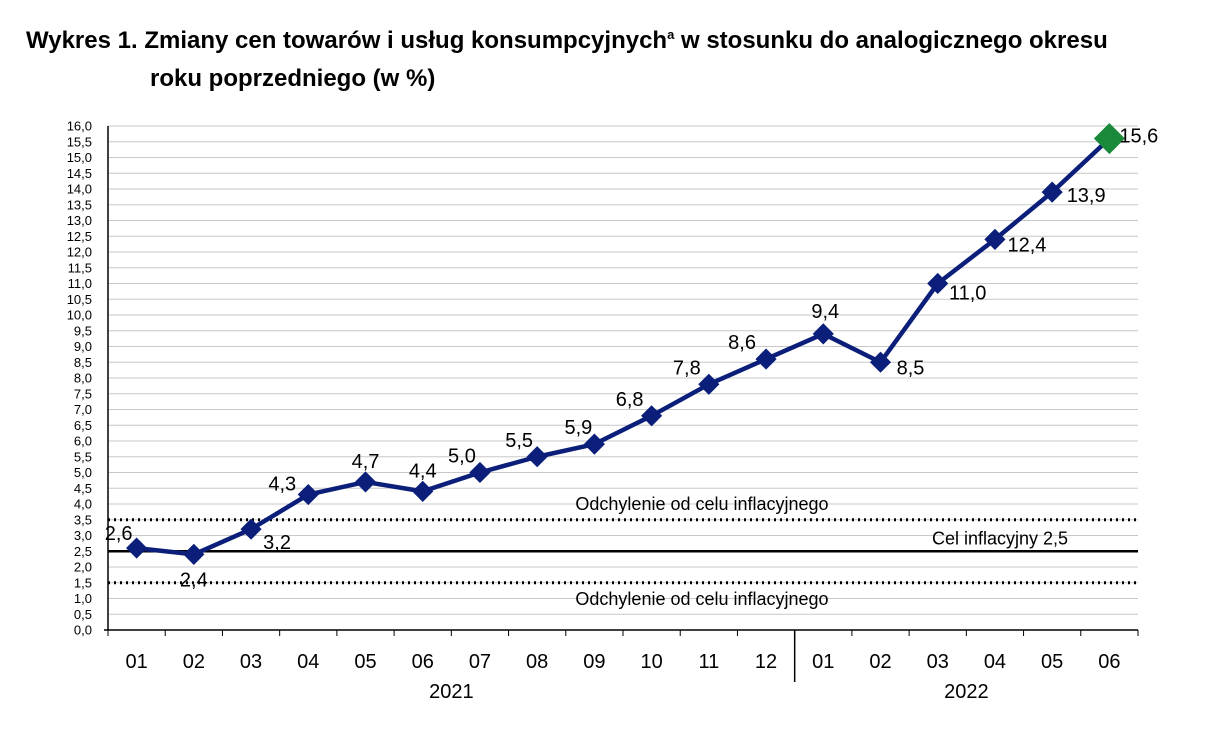 This screenshot has width=1217, height=732. I want to click on title-superscript: a, so click(671, 34).